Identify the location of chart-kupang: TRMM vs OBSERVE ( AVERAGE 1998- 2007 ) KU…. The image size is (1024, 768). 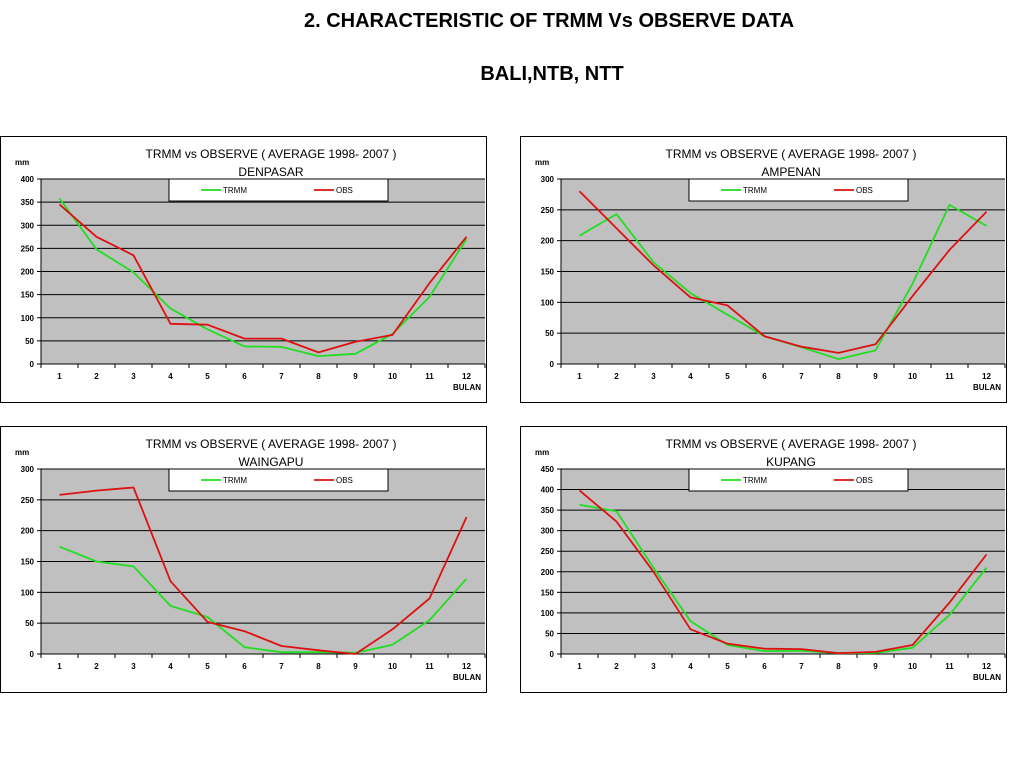
(770, 559).